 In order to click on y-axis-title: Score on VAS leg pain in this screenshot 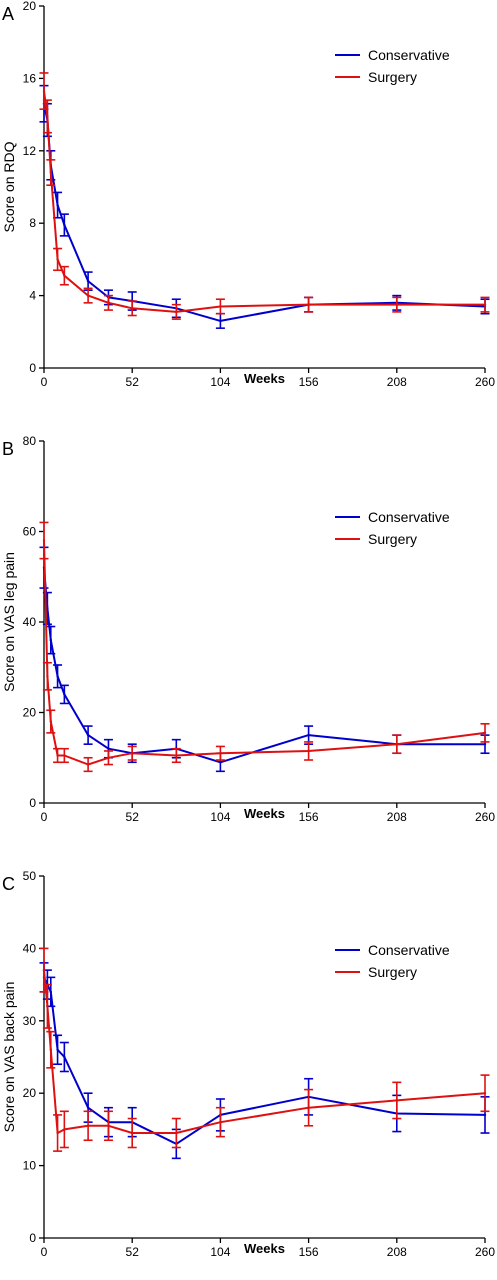, I will do `click(9, 622)`.